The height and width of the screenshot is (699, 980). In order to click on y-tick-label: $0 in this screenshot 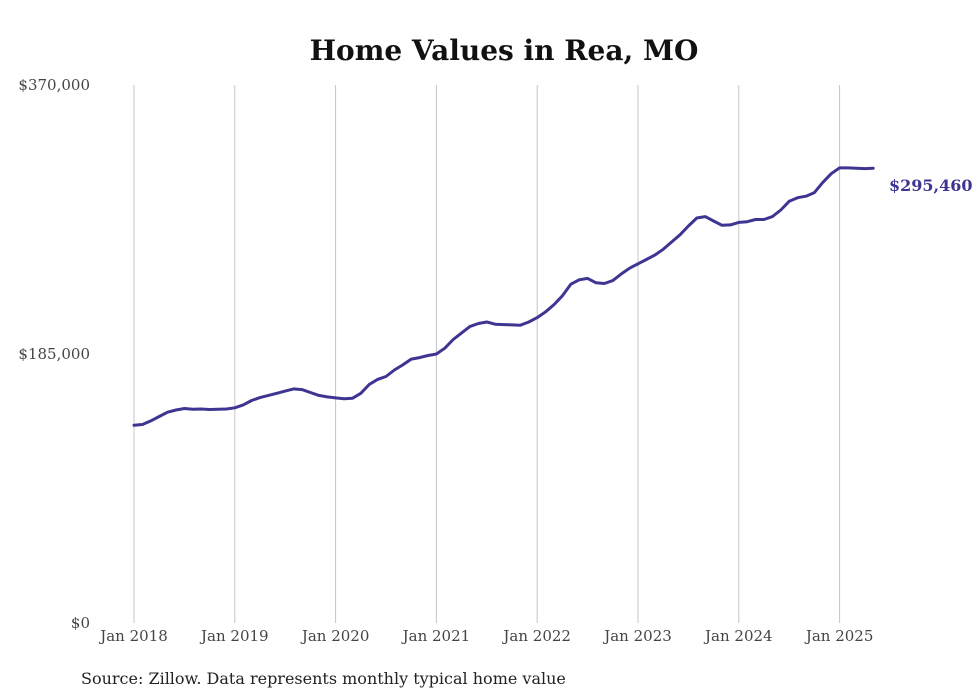, I will do `click(80, 623)`.